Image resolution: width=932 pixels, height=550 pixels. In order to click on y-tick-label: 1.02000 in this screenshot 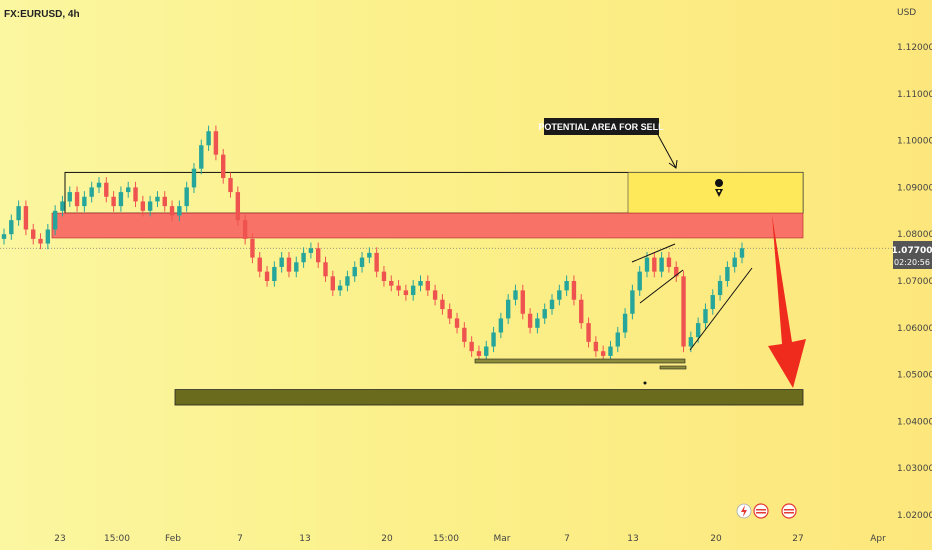, I will do `click(914, 516)`.